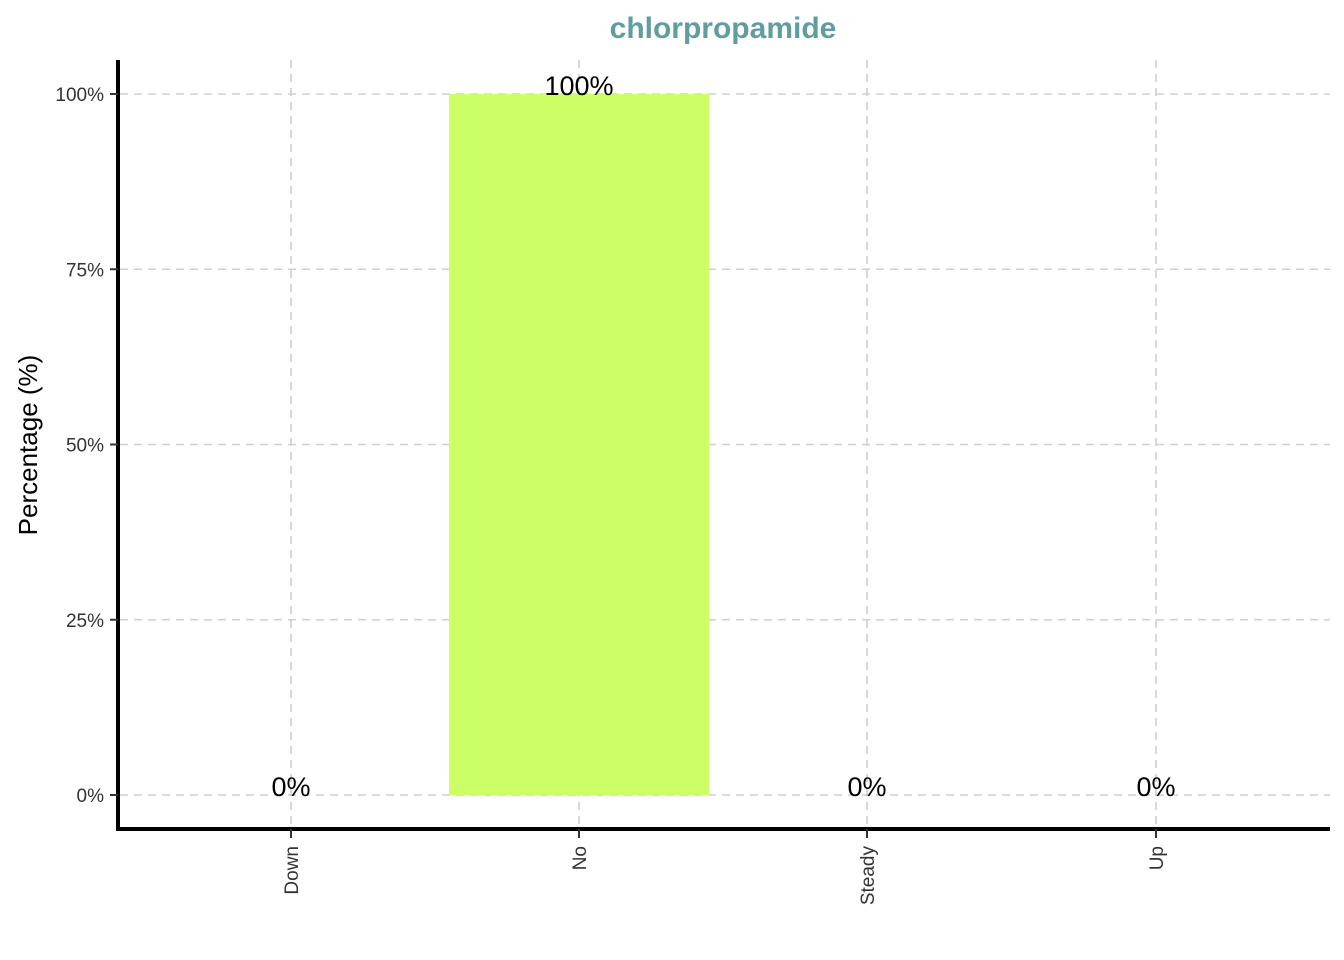 The image size is (1344, 960). I want to click on x-tick-label: Steady, so click(868, 876).